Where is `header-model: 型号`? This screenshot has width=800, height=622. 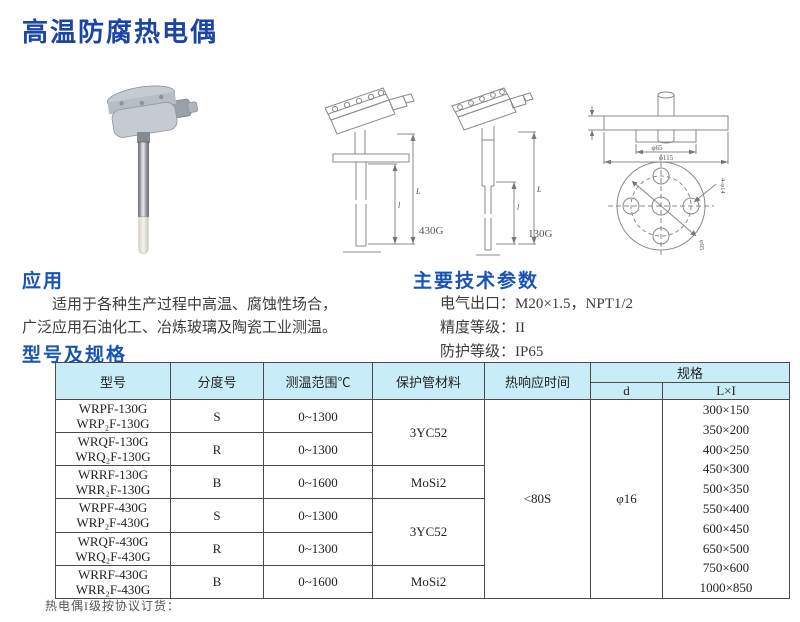 header-model: 型号 is located at coordinates (113, 381).